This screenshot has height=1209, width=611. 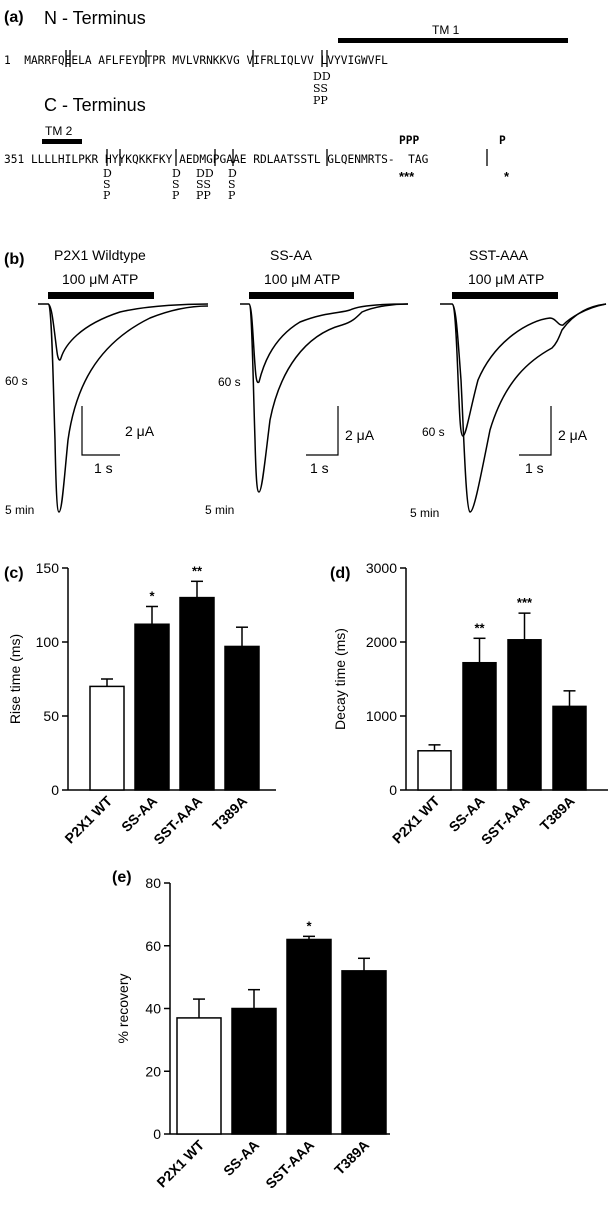 I want to click on panel-b-label: (b), so click(x=14, y=259).